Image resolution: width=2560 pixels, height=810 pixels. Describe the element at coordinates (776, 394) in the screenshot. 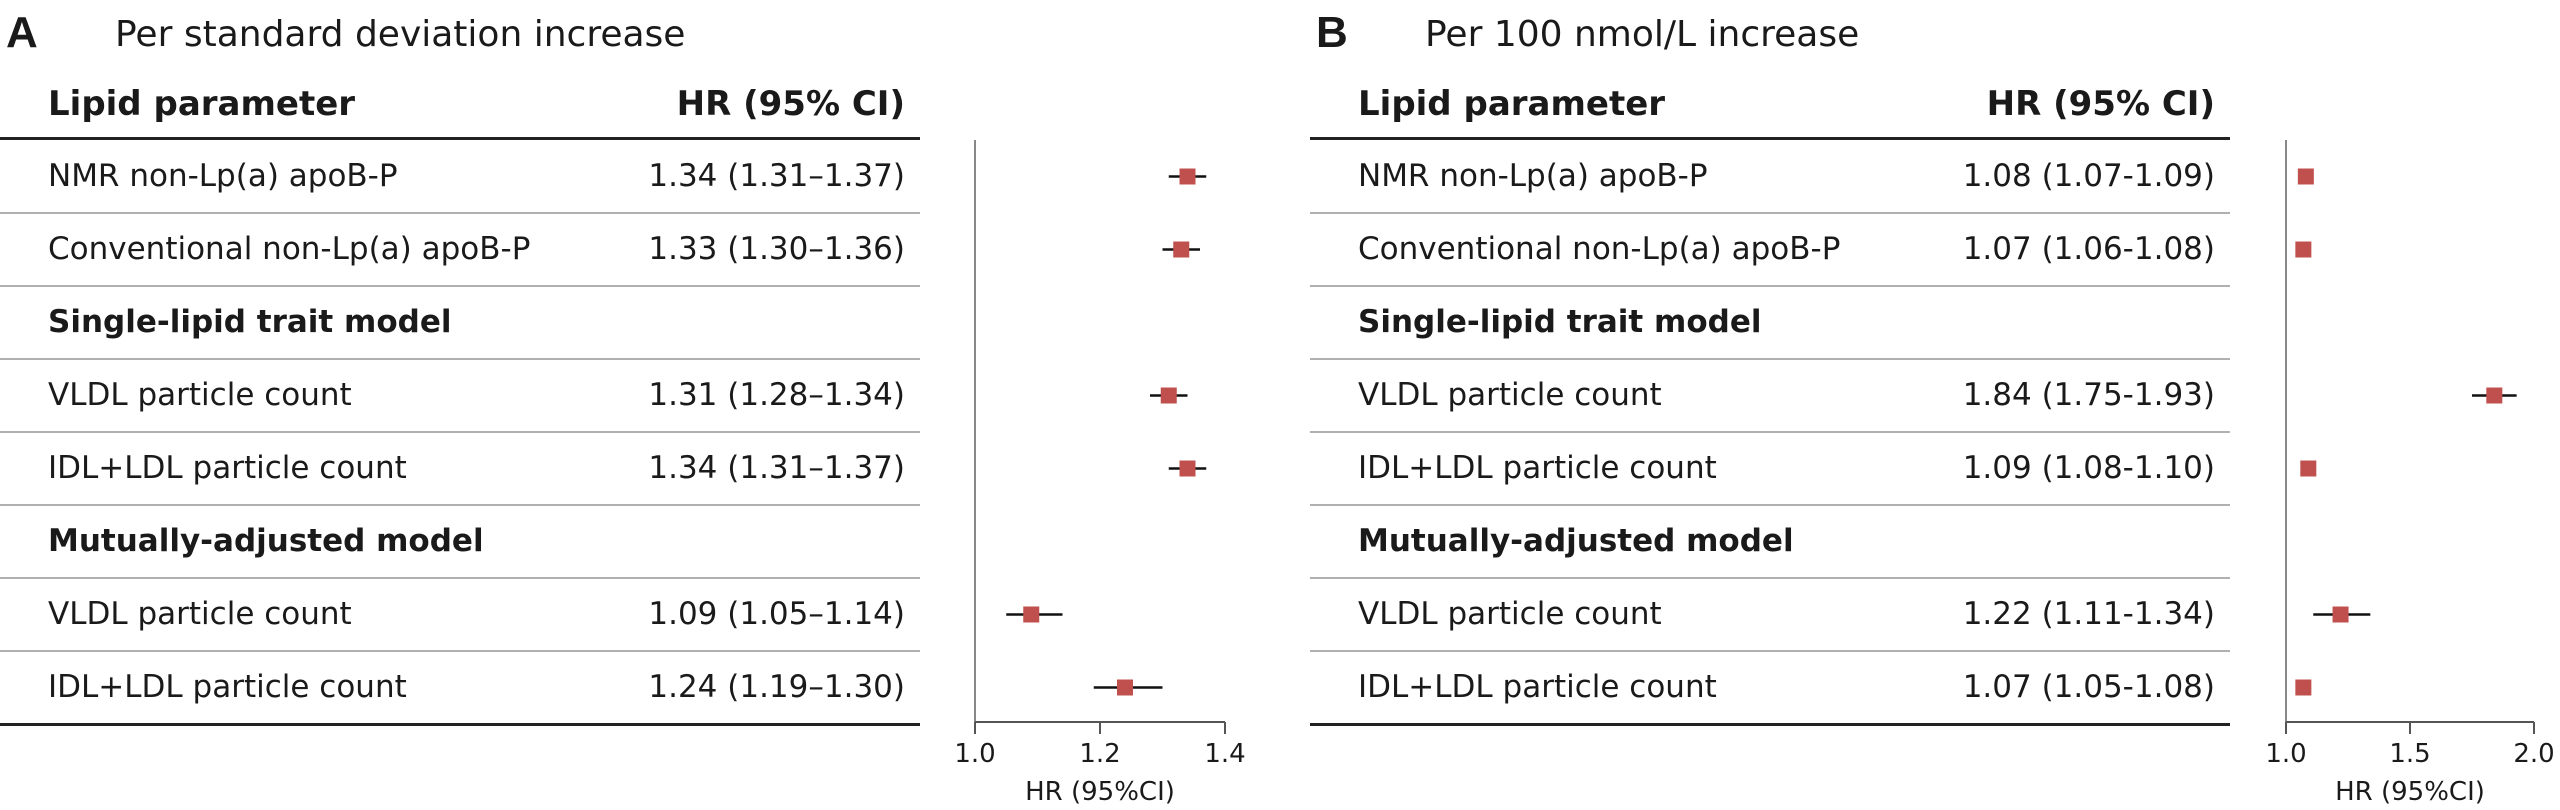

I see `row-hr-value: 1.31 (1.28–1.34)` at that location.